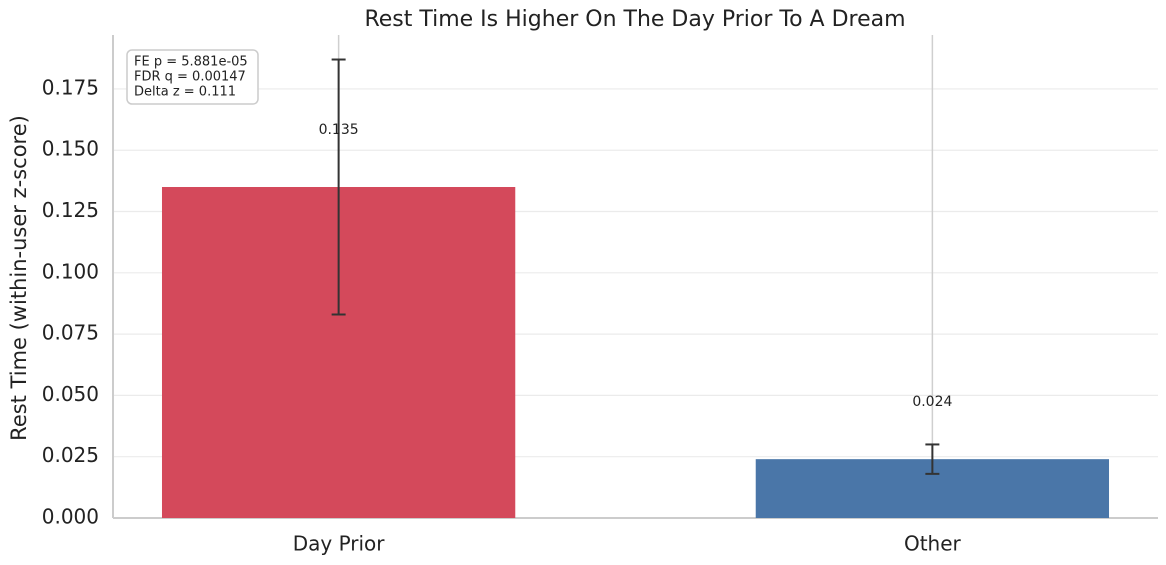 The height and width of the screenshot is (565, 1166). I want to click on annotation-text: FE p = 5.881e-05, so click(191, 62).